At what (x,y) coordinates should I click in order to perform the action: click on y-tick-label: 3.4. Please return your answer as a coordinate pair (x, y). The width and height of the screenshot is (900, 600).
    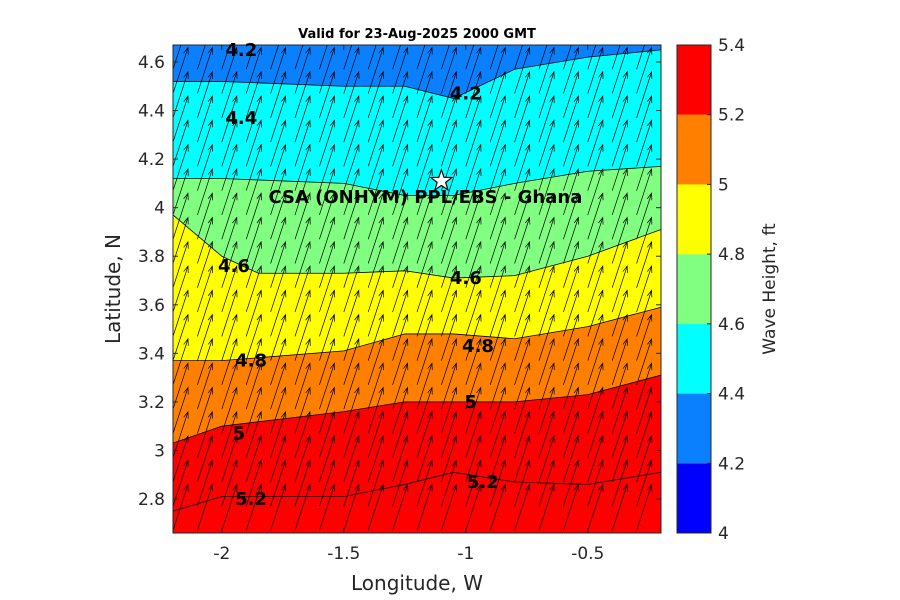
    Looking at the image, I should click on (151, 354).